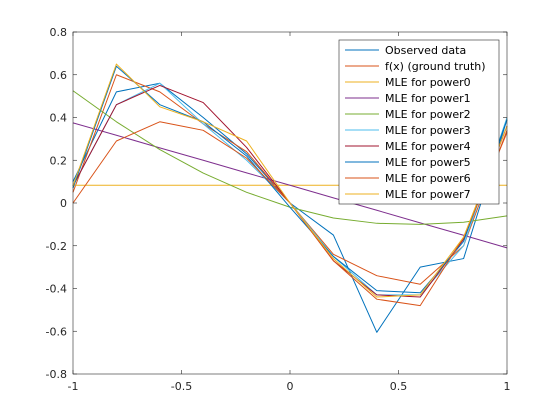 The width and height of the screenshot is (560, 420). I want to click on y-tick-label-7: 0.6, so click(59, 75).